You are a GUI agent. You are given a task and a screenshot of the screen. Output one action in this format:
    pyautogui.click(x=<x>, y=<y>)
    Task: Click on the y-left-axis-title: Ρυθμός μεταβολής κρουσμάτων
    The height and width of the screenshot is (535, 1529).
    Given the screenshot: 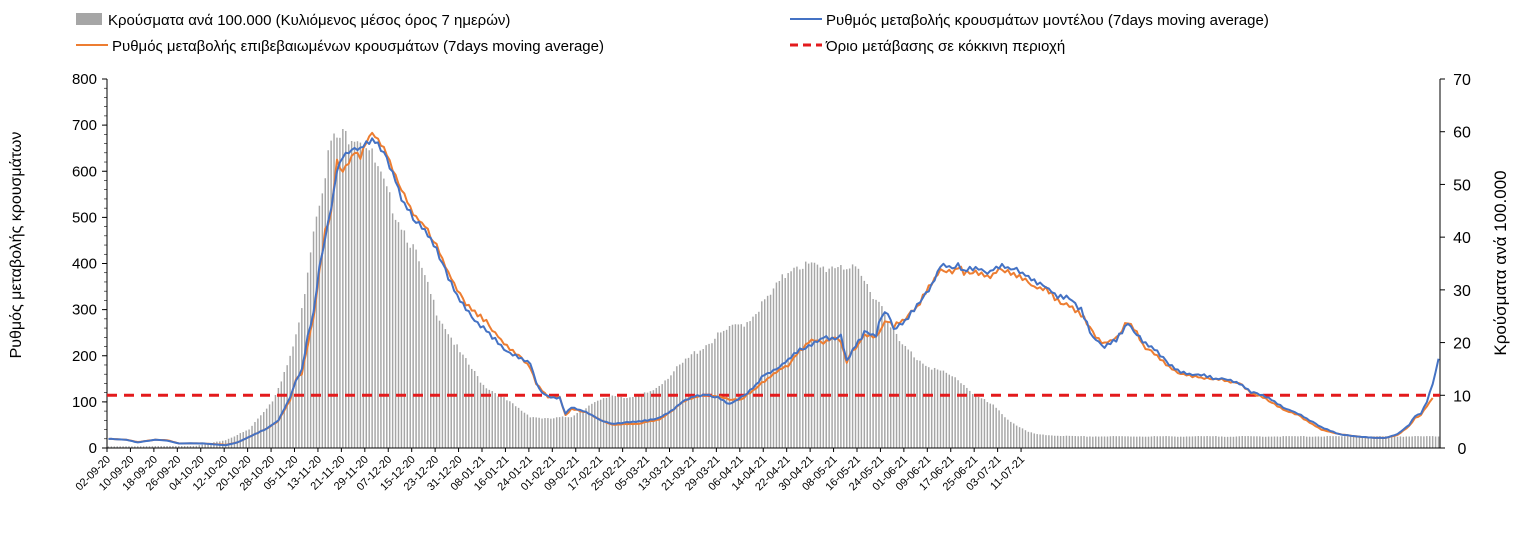 What is the action you would take?
    pyautogui.click(x=16, y=245)
    